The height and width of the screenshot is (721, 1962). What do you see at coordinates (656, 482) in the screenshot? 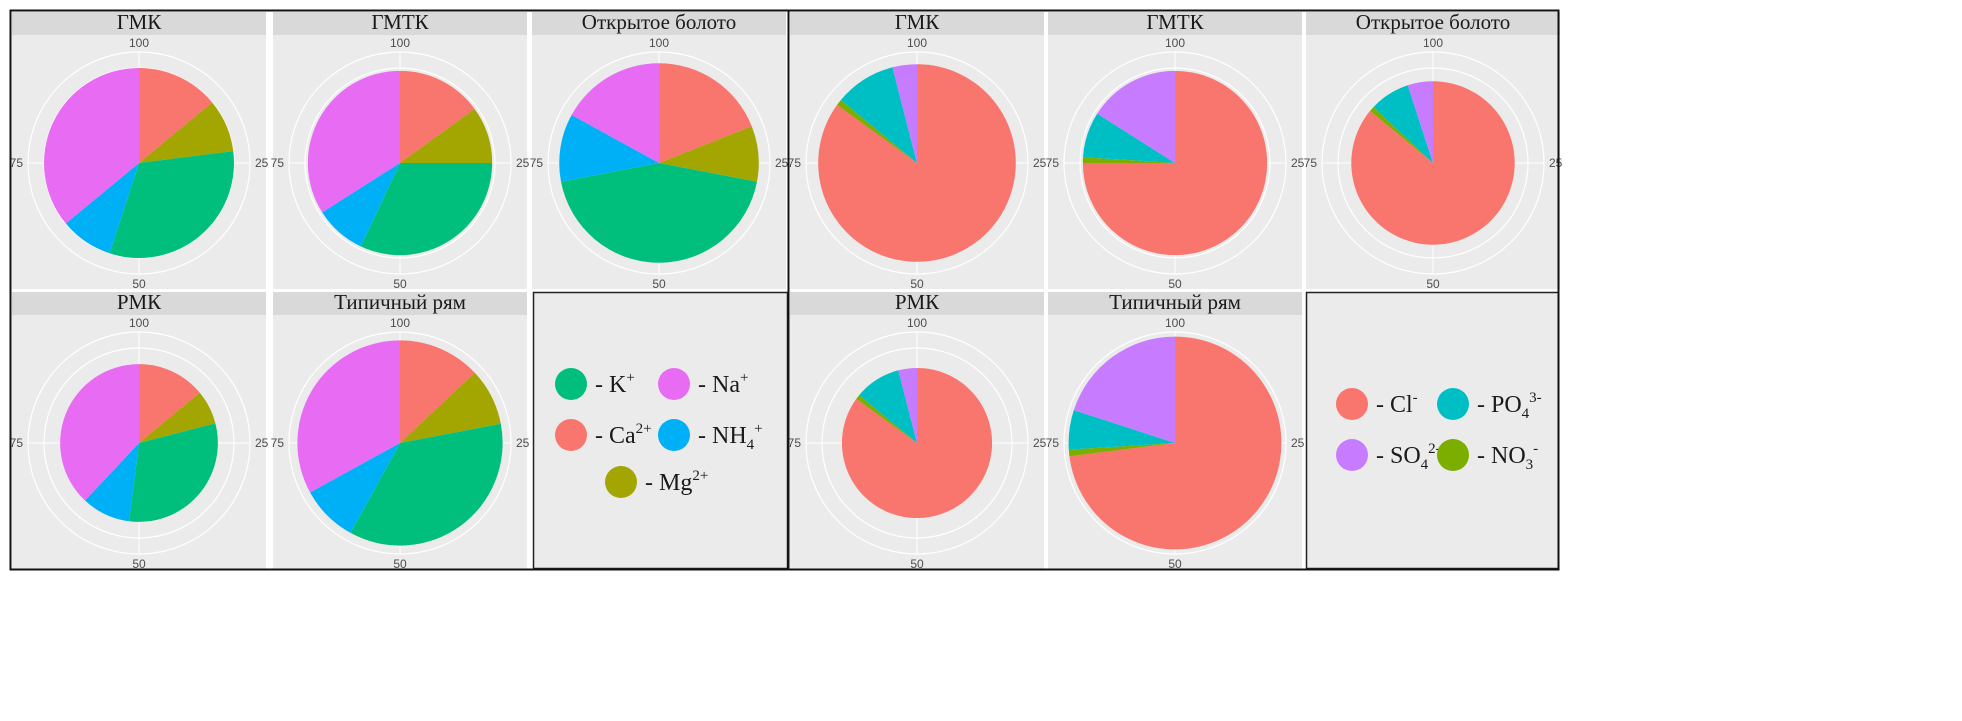
I see `legend-item: - Mg2+` at bounding box center [656, 482].